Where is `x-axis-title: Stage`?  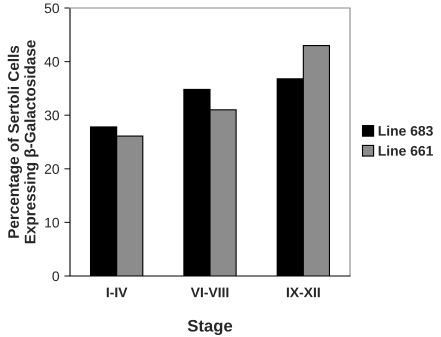 x-axis-title: Stage is located at coordinates (210, 328).